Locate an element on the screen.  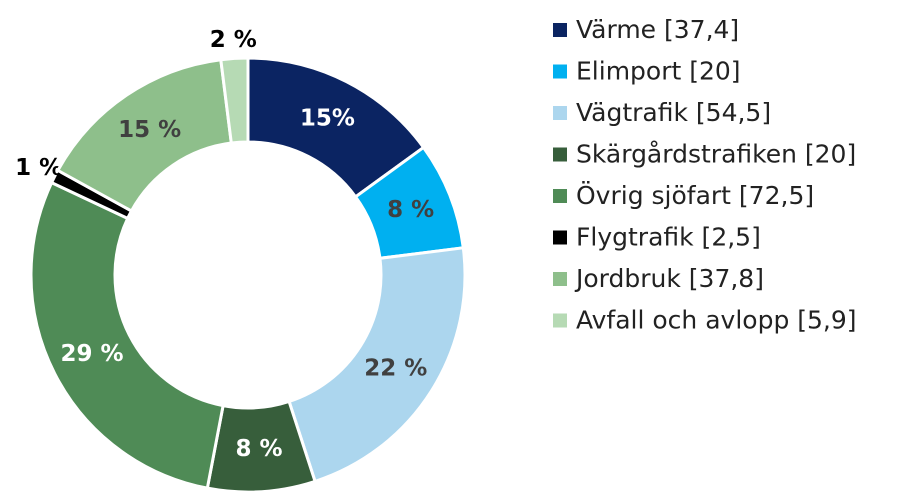
legend-label: Skärgårdstrafiken [20] is located at coordinates (716, 154).